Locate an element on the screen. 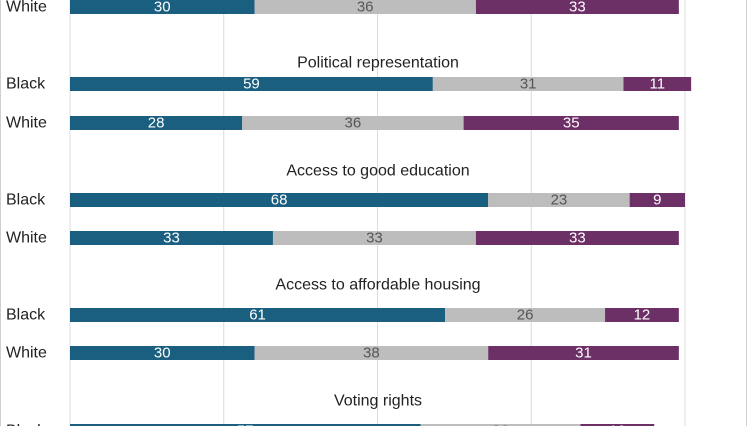 The height and width of the screenshot is (426, 747). data-label: 11 is located at coordinates (658, 84).